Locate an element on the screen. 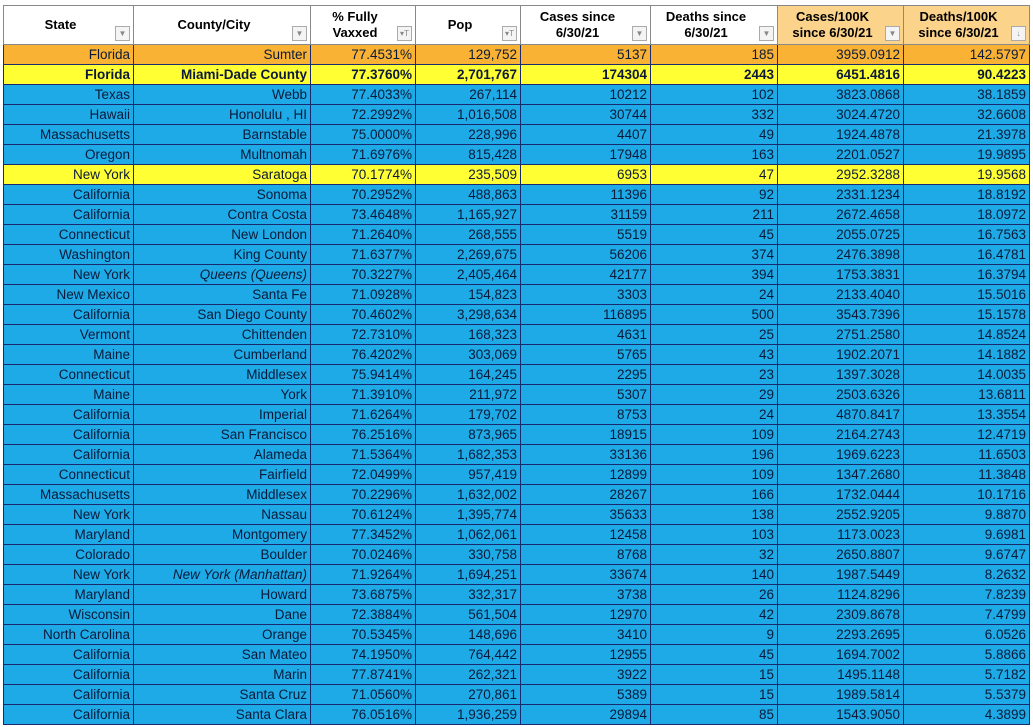 The image size is (1033, 727). cell-pop: 488,863 is located at coordinates (468, 194).